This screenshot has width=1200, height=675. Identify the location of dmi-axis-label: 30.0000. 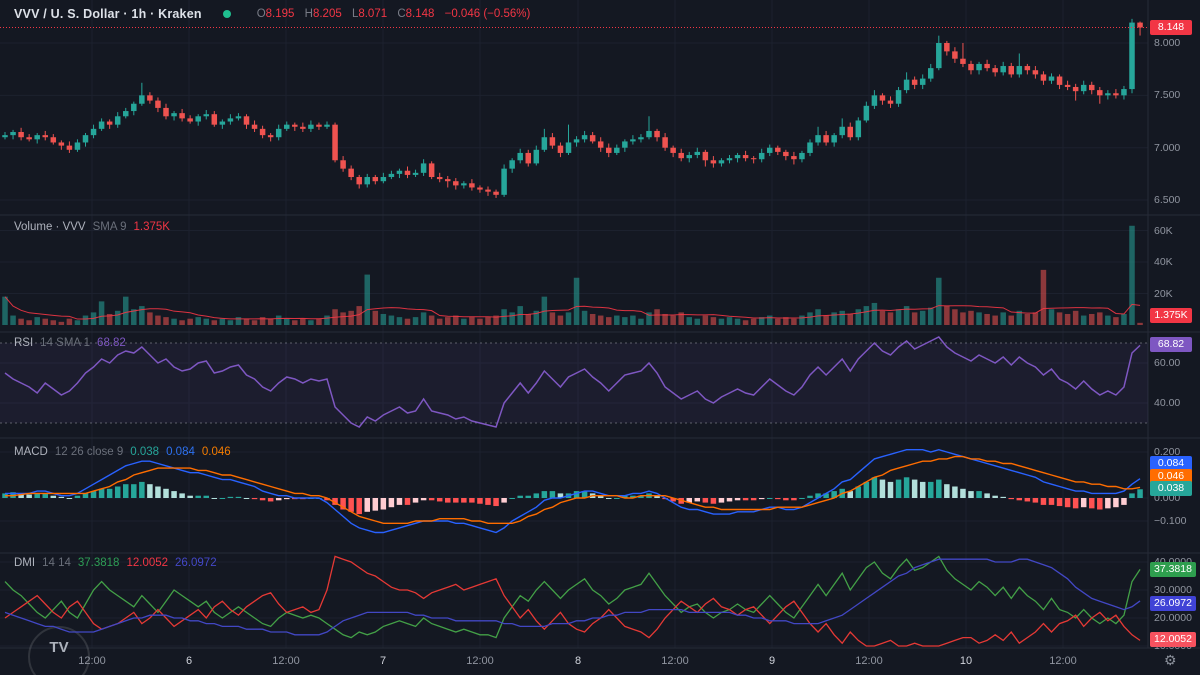
(1173, 590).